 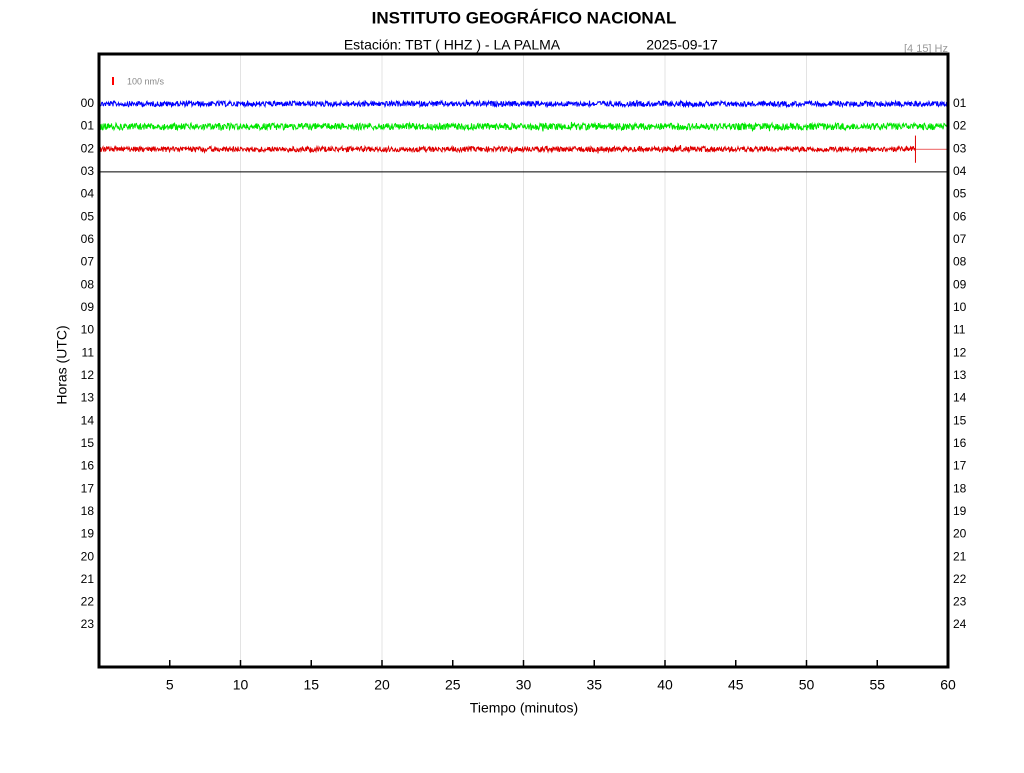 I want to click on y-tick-label: 00, so click(x=88, y=103).